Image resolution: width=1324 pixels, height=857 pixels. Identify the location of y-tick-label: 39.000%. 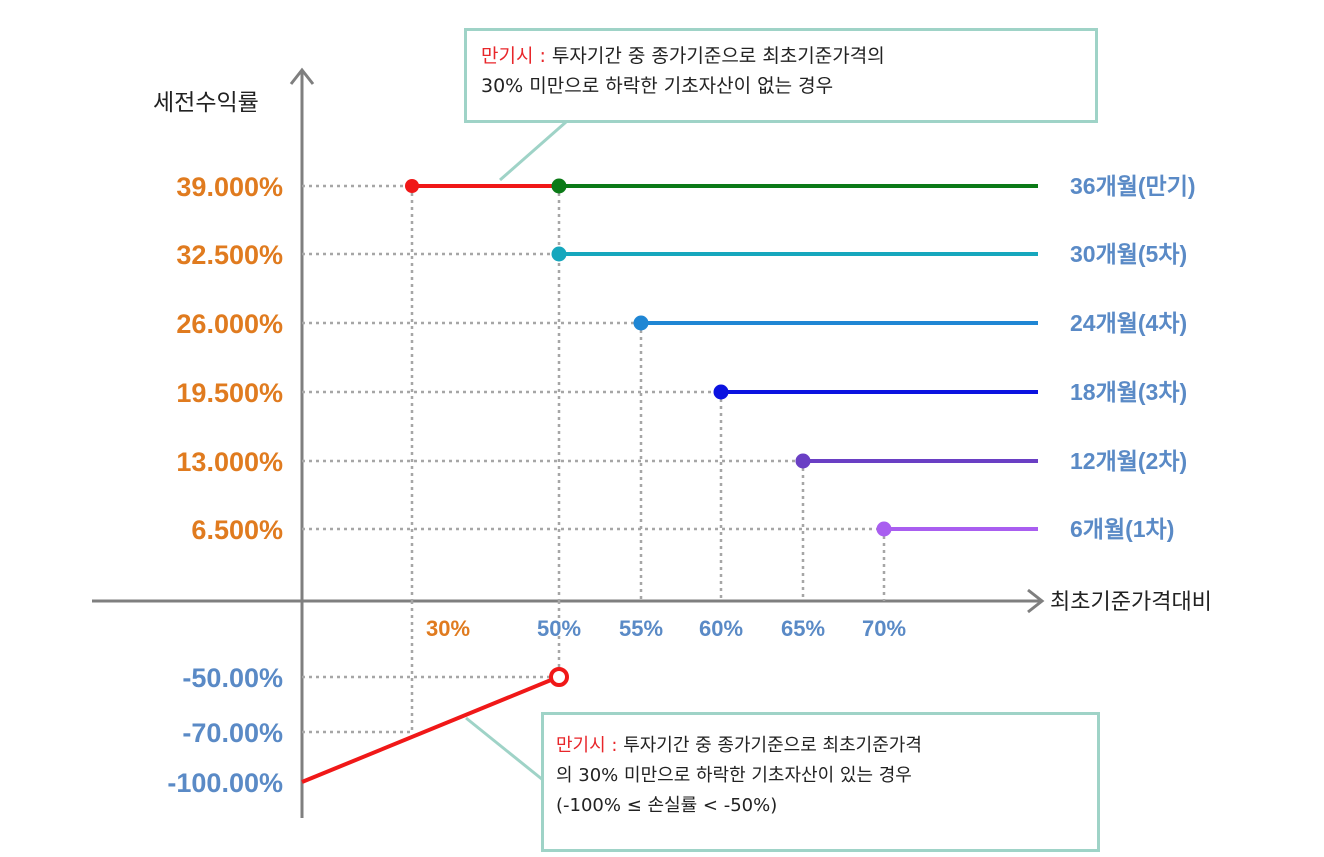
(229, 187).